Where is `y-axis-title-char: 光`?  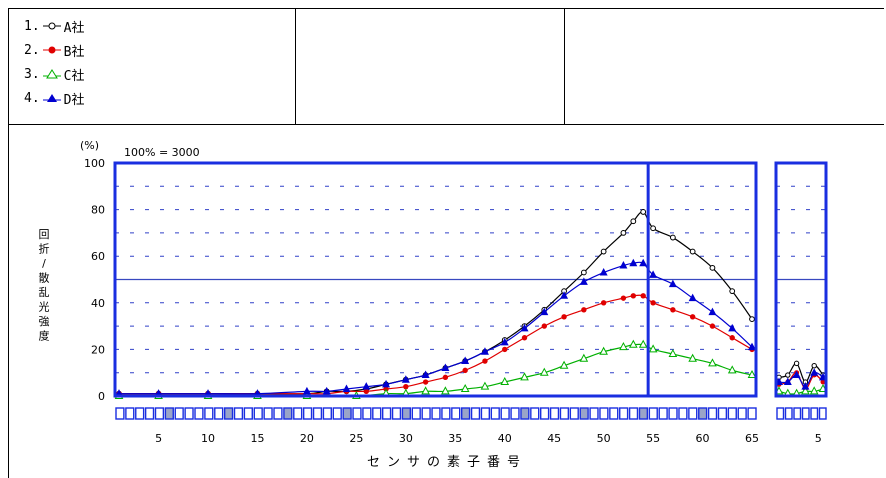
y-axis-title-char: 光 is located at coordinates (44, 307).